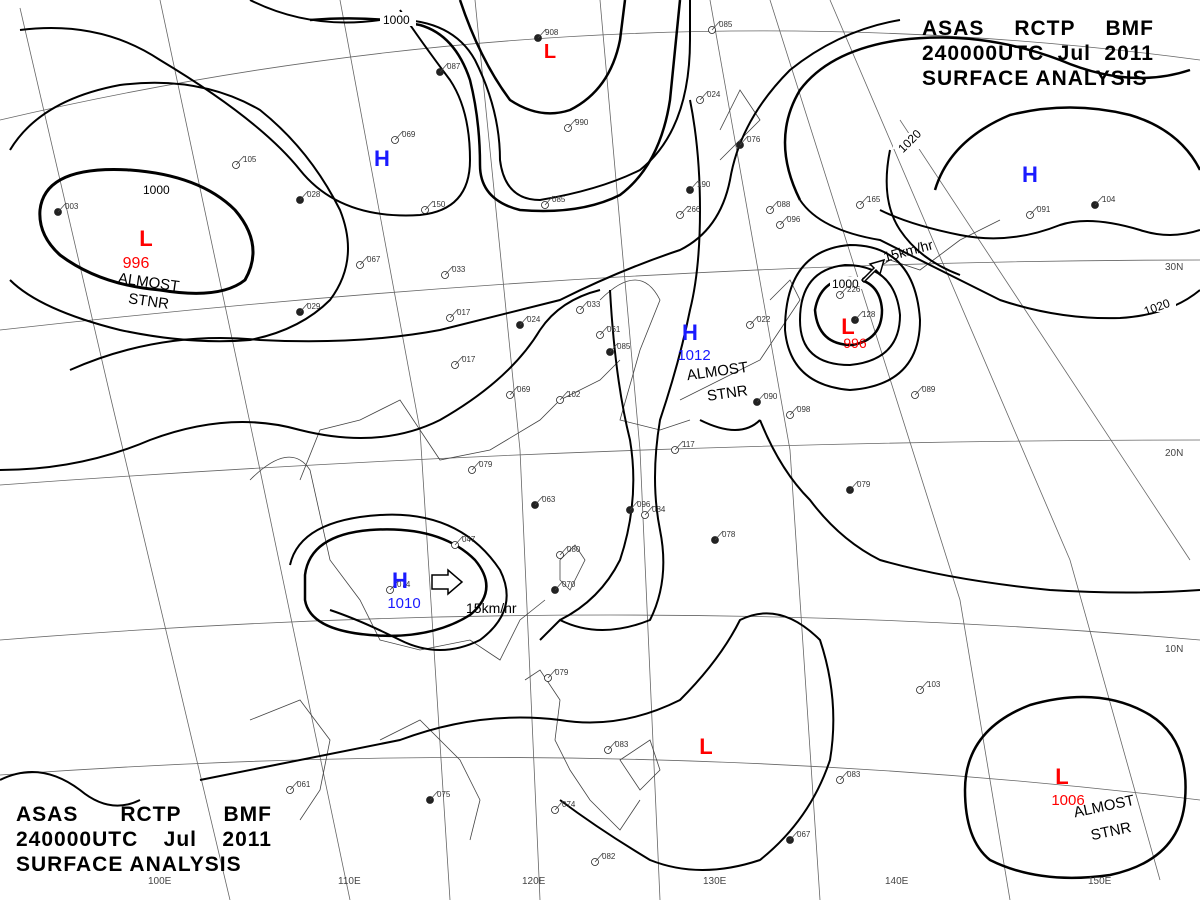 Image resolution: width=1200 pixels, height=900 pixels. I want to click on station-pressure: 084, so click(659, 509).